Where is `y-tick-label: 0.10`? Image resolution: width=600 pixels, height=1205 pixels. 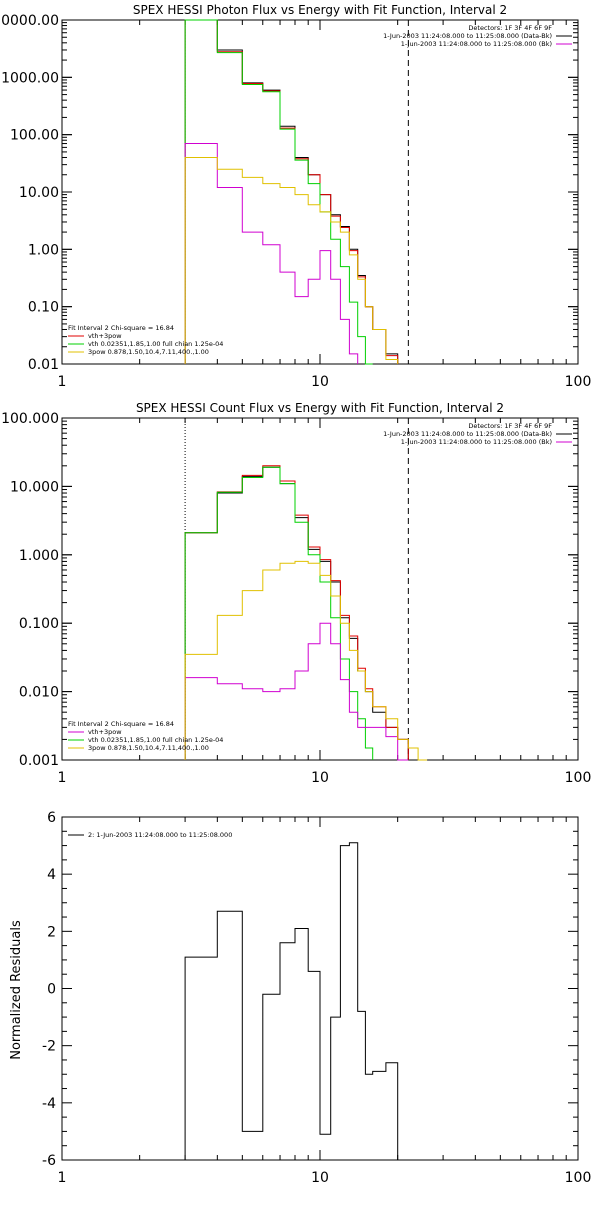 y-tick-label: 0.10 is located at coordinates (43, 308).